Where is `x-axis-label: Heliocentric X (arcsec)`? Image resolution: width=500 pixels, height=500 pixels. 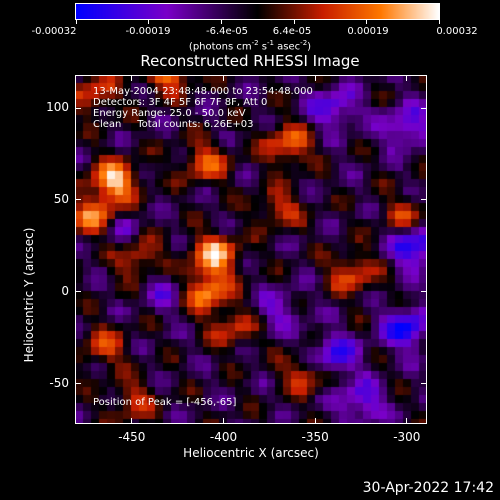
x-axis-label: Heliocentric X (arcsec) is located at coordinates (251, 453).